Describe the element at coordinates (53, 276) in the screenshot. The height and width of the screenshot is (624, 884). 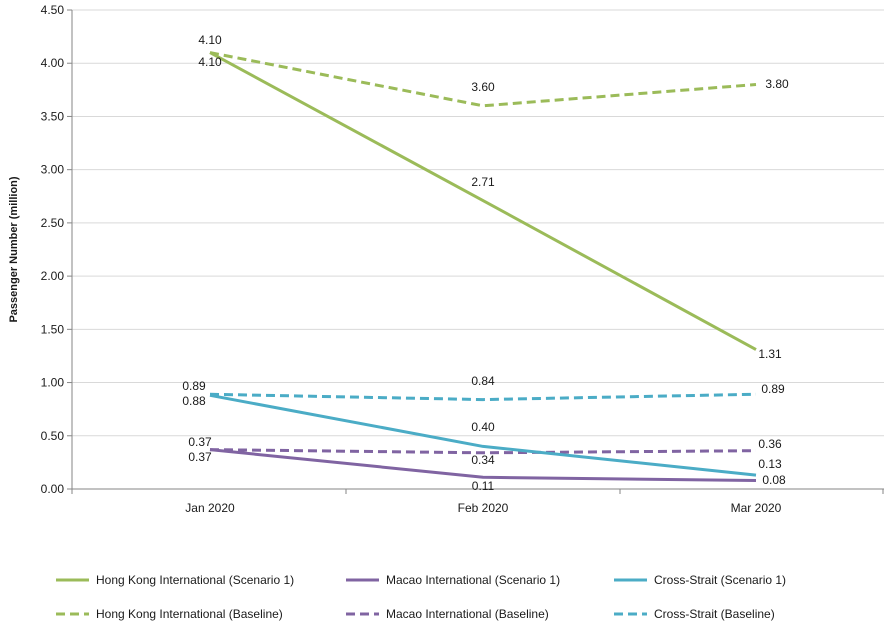
I see `y-tick-label: 2.00` at that location.